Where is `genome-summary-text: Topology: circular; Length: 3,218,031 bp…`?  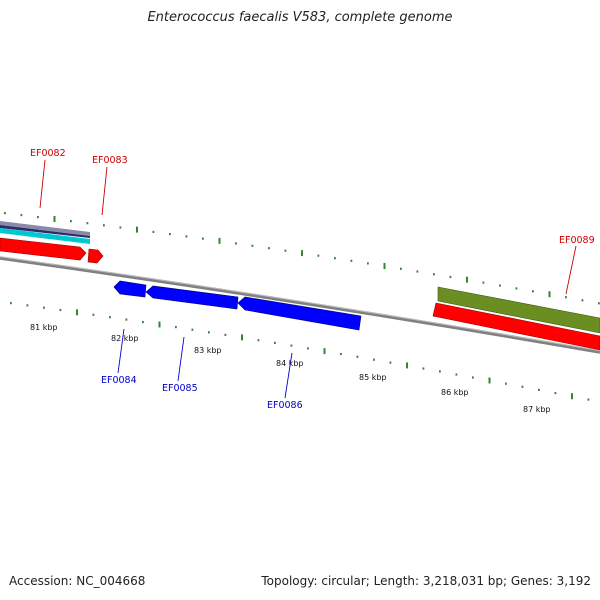 genome-summary-text: Topology: circular; Length: 3,218,031 bp… is located at coordinates (426, 581).